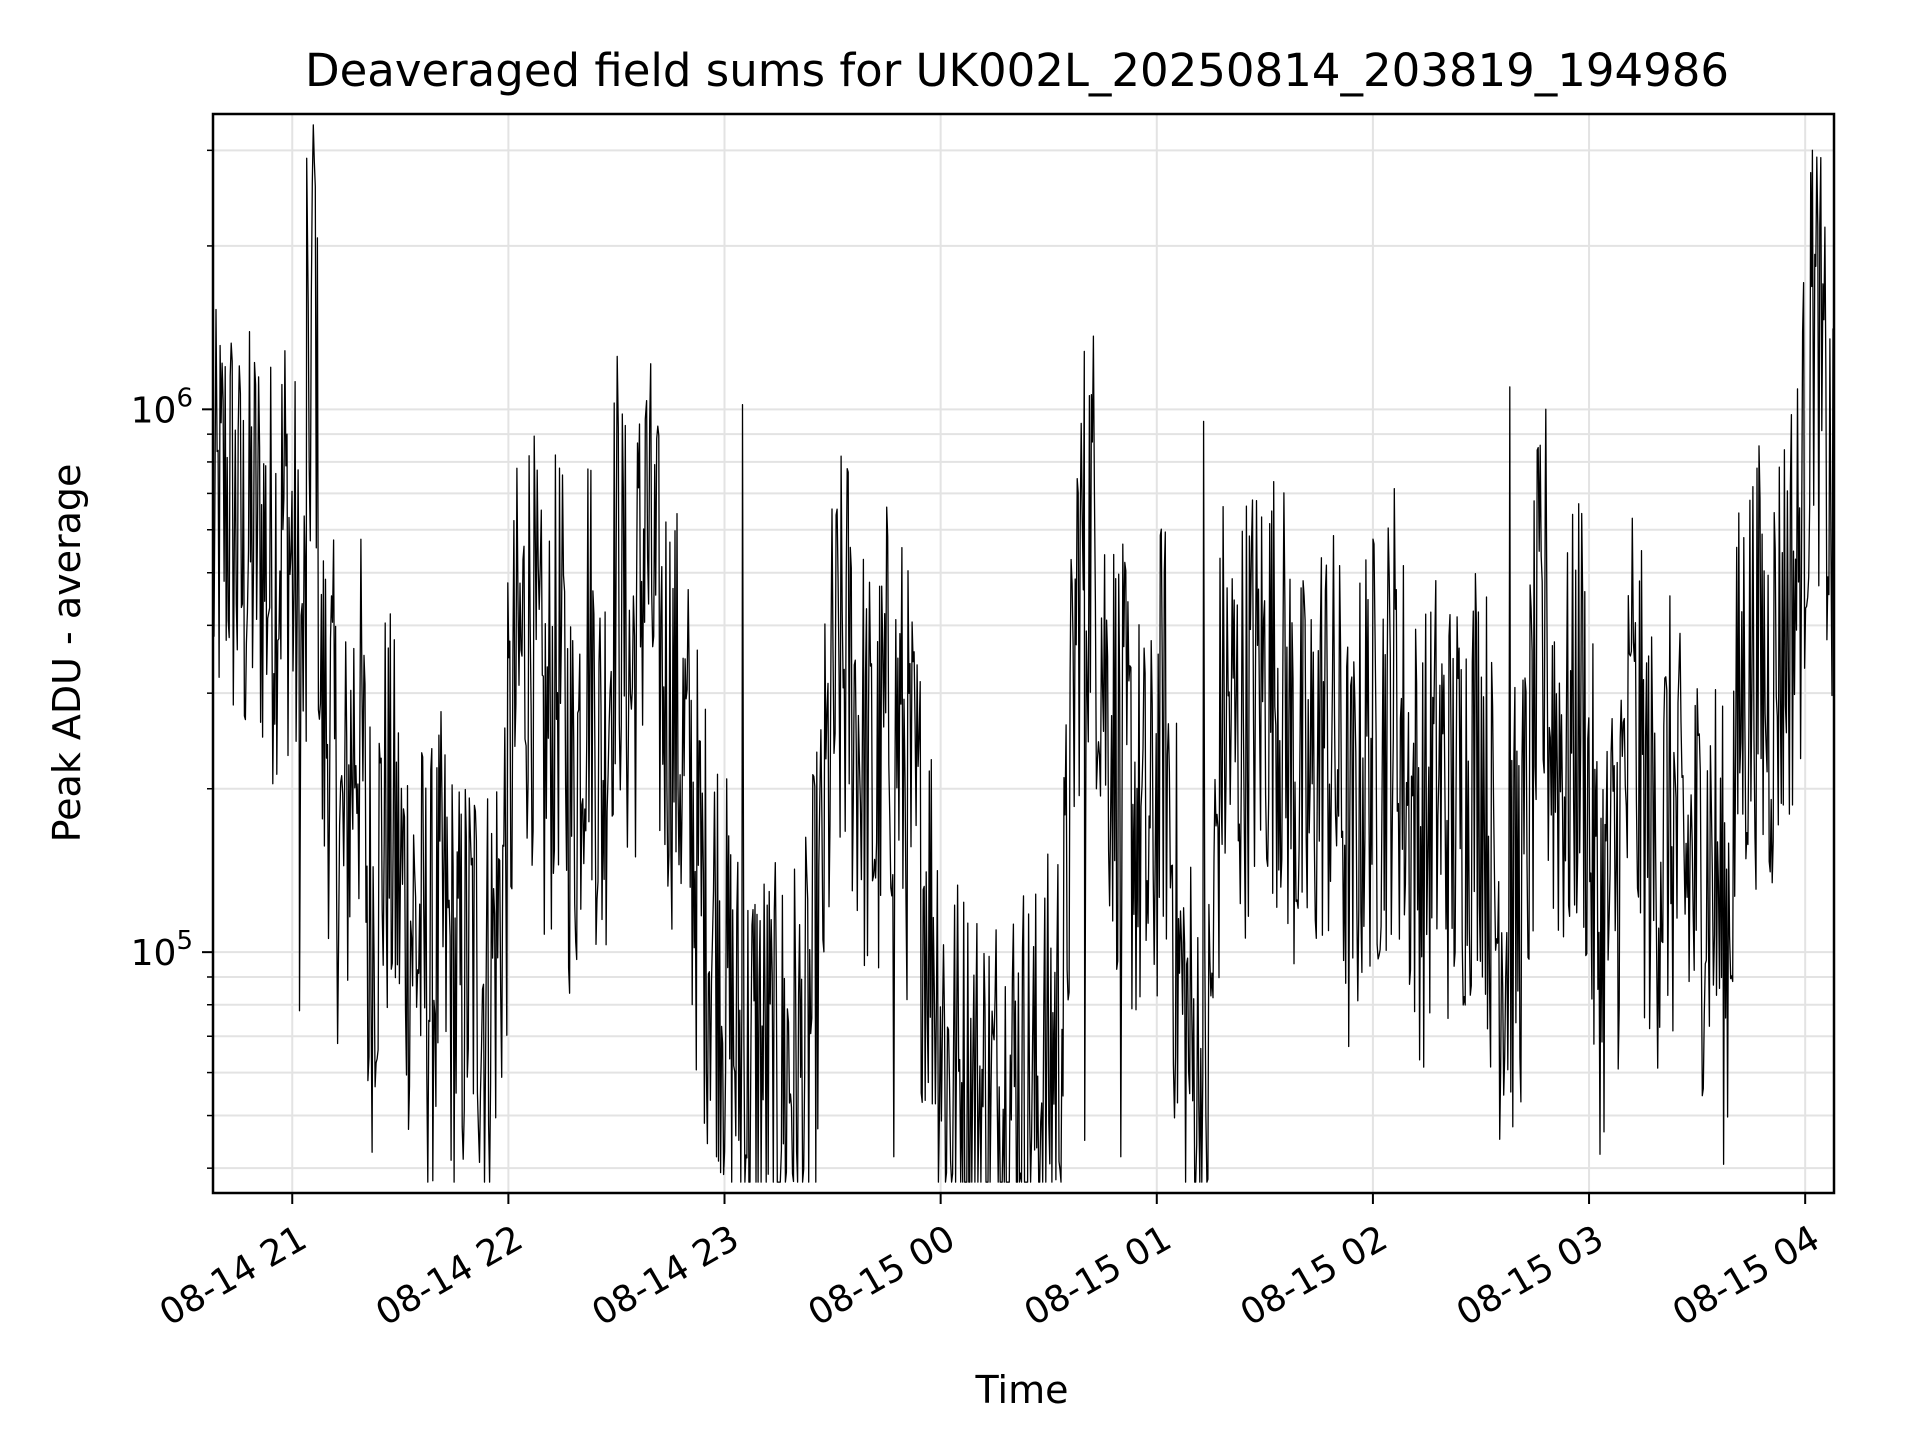 This screenshot has width=1920, height=1440. What do you see at coordinates (184, 398) in the screenshot?
I see `y-tick-exponent: 6` at bounding box center [184, 398].